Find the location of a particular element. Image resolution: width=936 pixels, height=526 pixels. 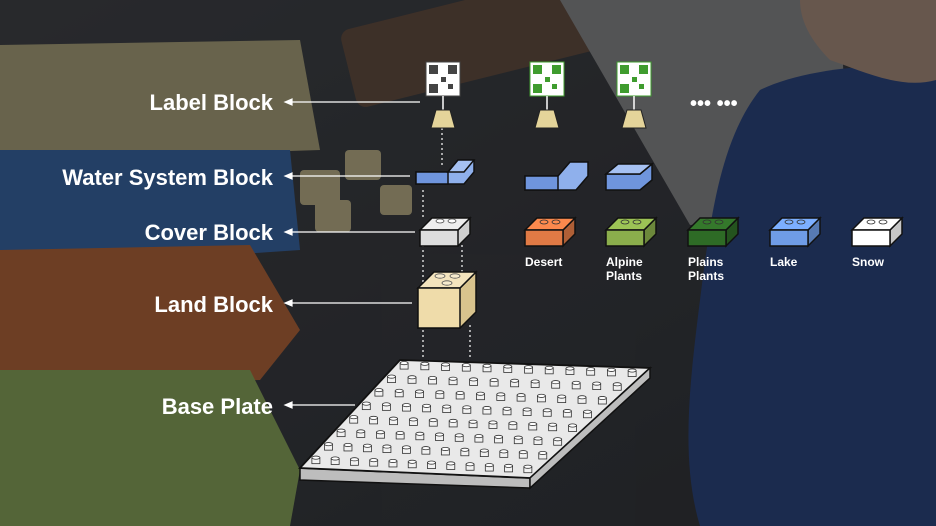

cover-block-label: Cover Block is located at coordinates (209, 232).